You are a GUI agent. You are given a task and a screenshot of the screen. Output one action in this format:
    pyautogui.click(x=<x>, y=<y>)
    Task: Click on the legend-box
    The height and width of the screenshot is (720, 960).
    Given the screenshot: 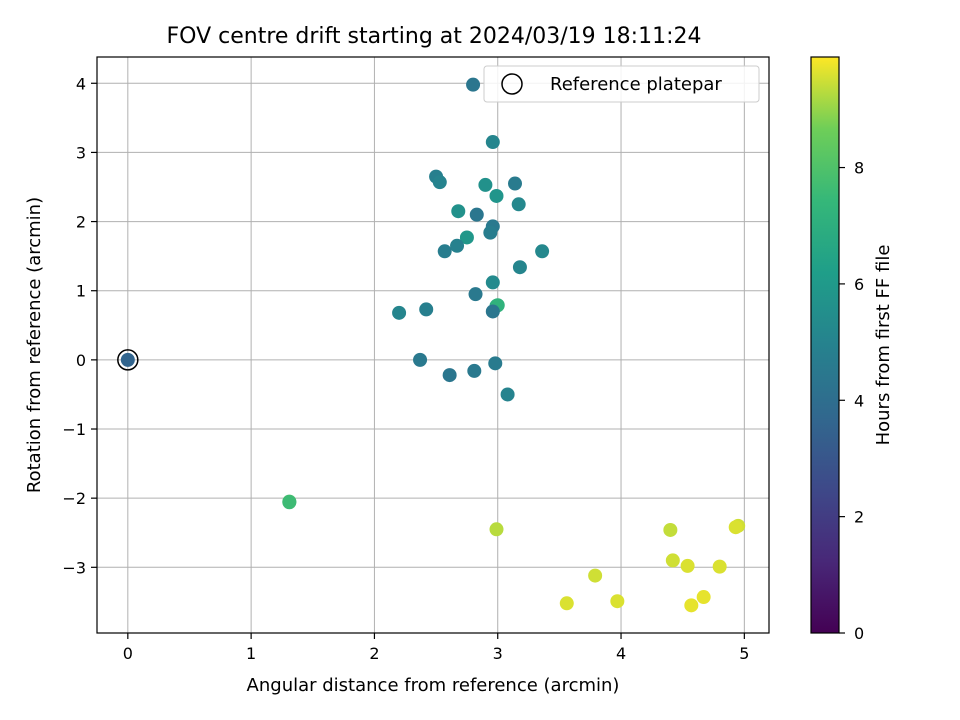 What is the action you would take?
    pyautogui.click(x=621, y=84)
    